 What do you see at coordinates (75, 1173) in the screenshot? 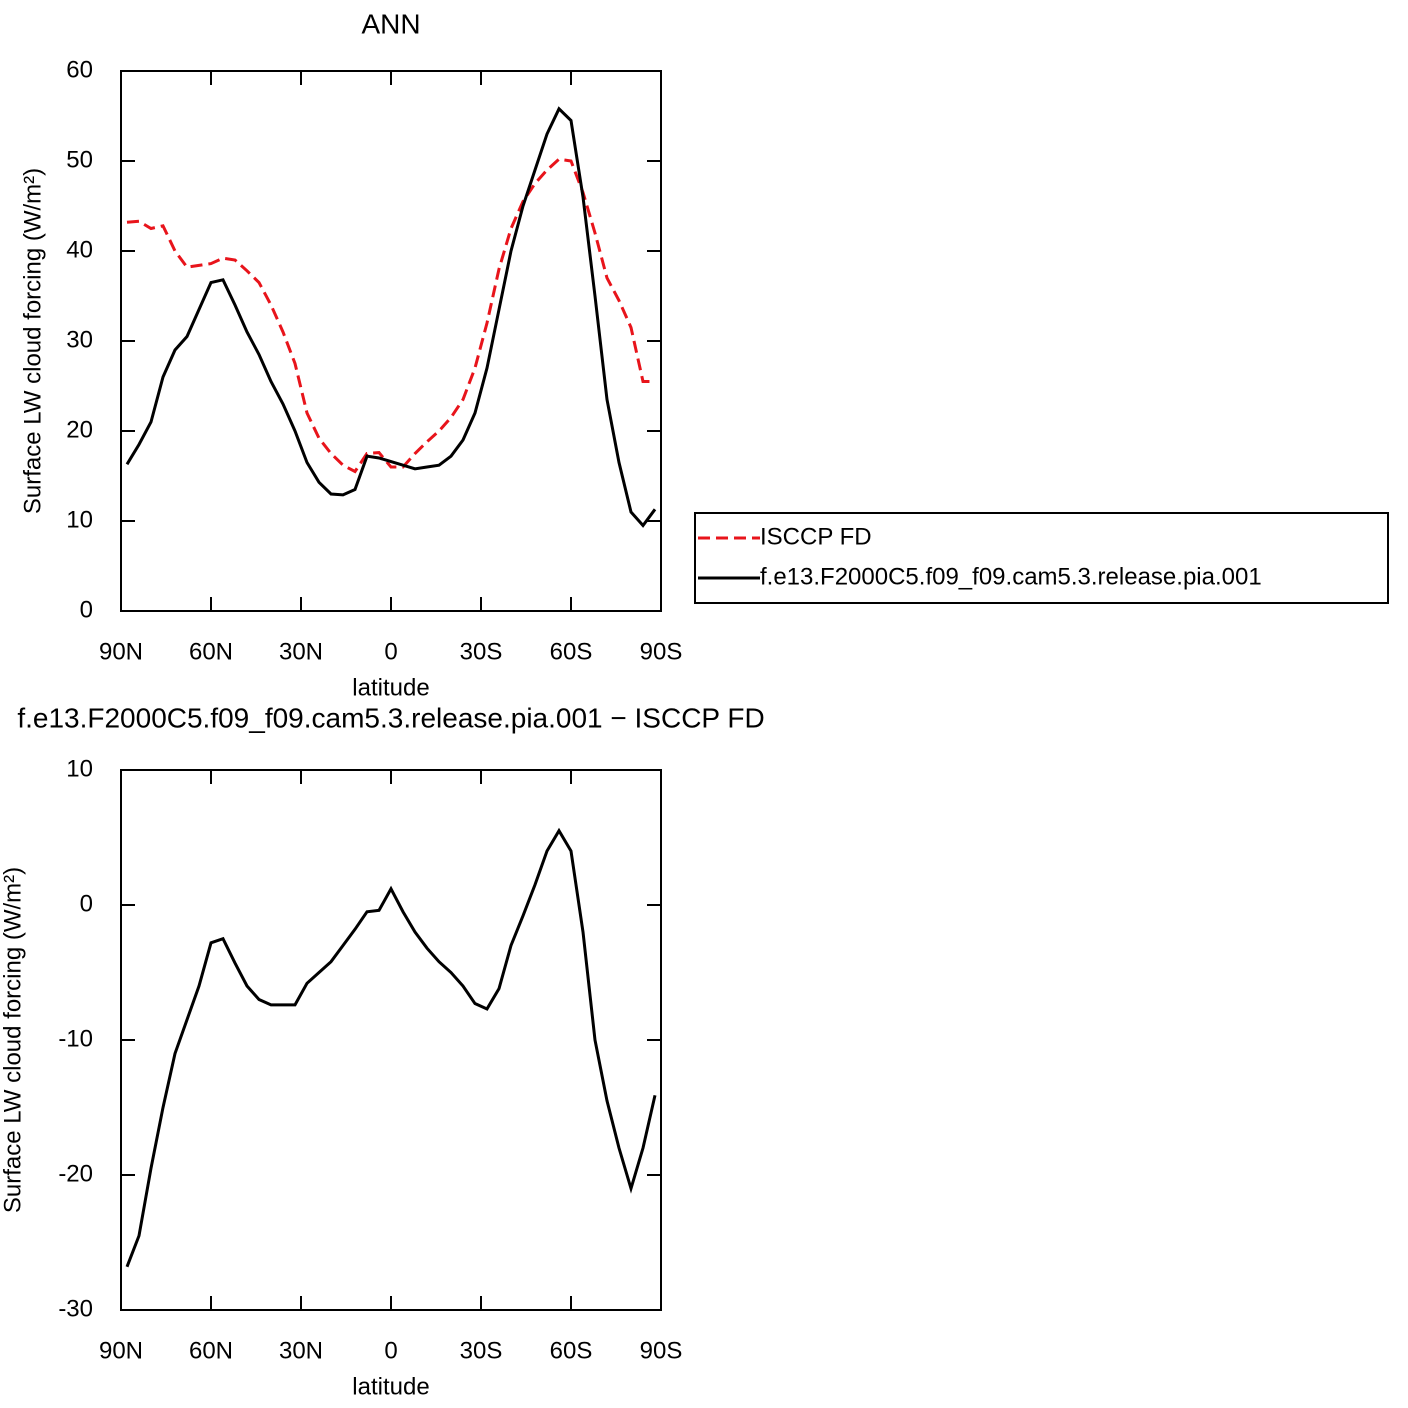
I see `y-tick-label: -20` at bounding box center [75, 1173].